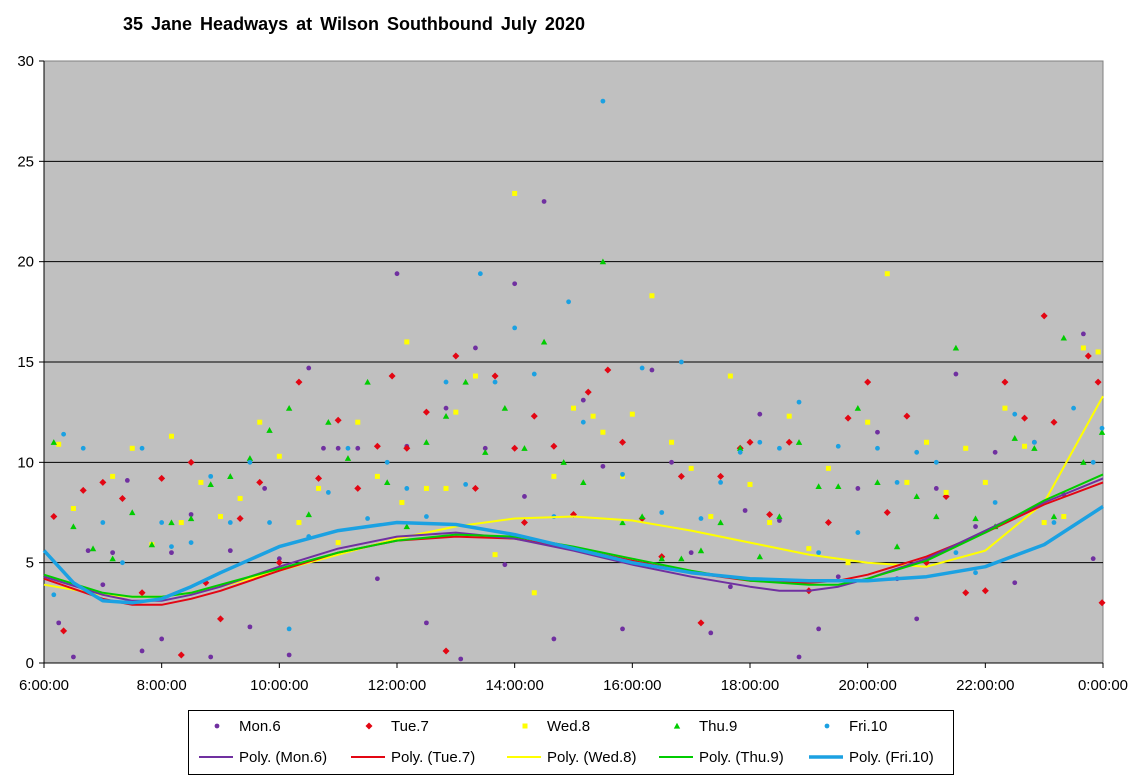 Image resolution: width=1137 pixels, height=779 pixels. What do you see at coordinates (569, 726) in the screenshot?
I see `legend-label: Wed.8` at bounding box center [569, 726].